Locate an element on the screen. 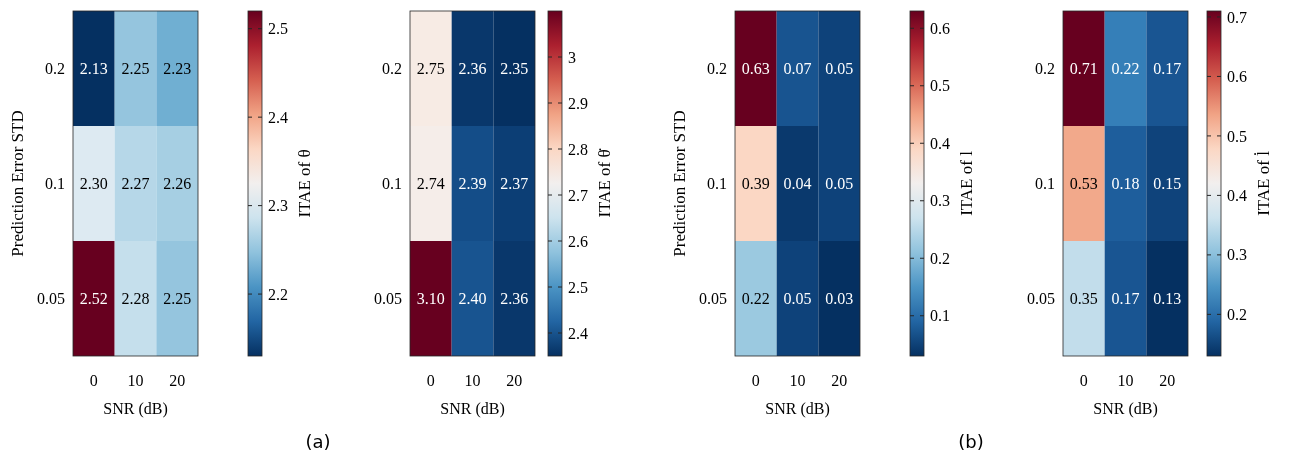 This screenshot has height=459, width=1309. data-label: 2.27 is located at coordinates (135, 184).